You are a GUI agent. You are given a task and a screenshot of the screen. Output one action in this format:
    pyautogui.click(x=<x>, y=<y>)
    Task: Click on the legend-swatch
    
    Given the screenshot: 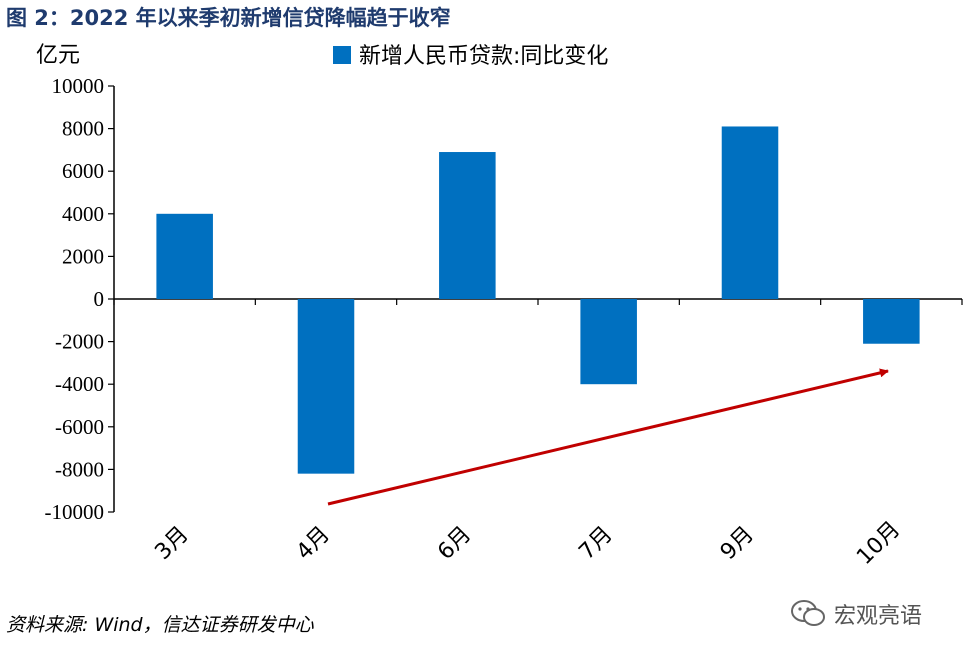 What is the action you would take?
    pyautogui.click(x=342, y=55)
    